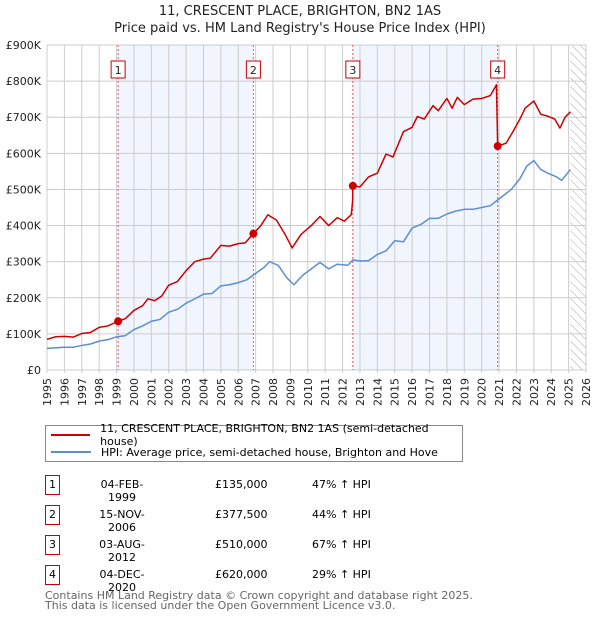 The width and height of the screenshot is (600, 620). What do you see at coordinates (169, 392) in the screenshot?
I see `x-tick-label: 2002` at bounding box center [169, 392].